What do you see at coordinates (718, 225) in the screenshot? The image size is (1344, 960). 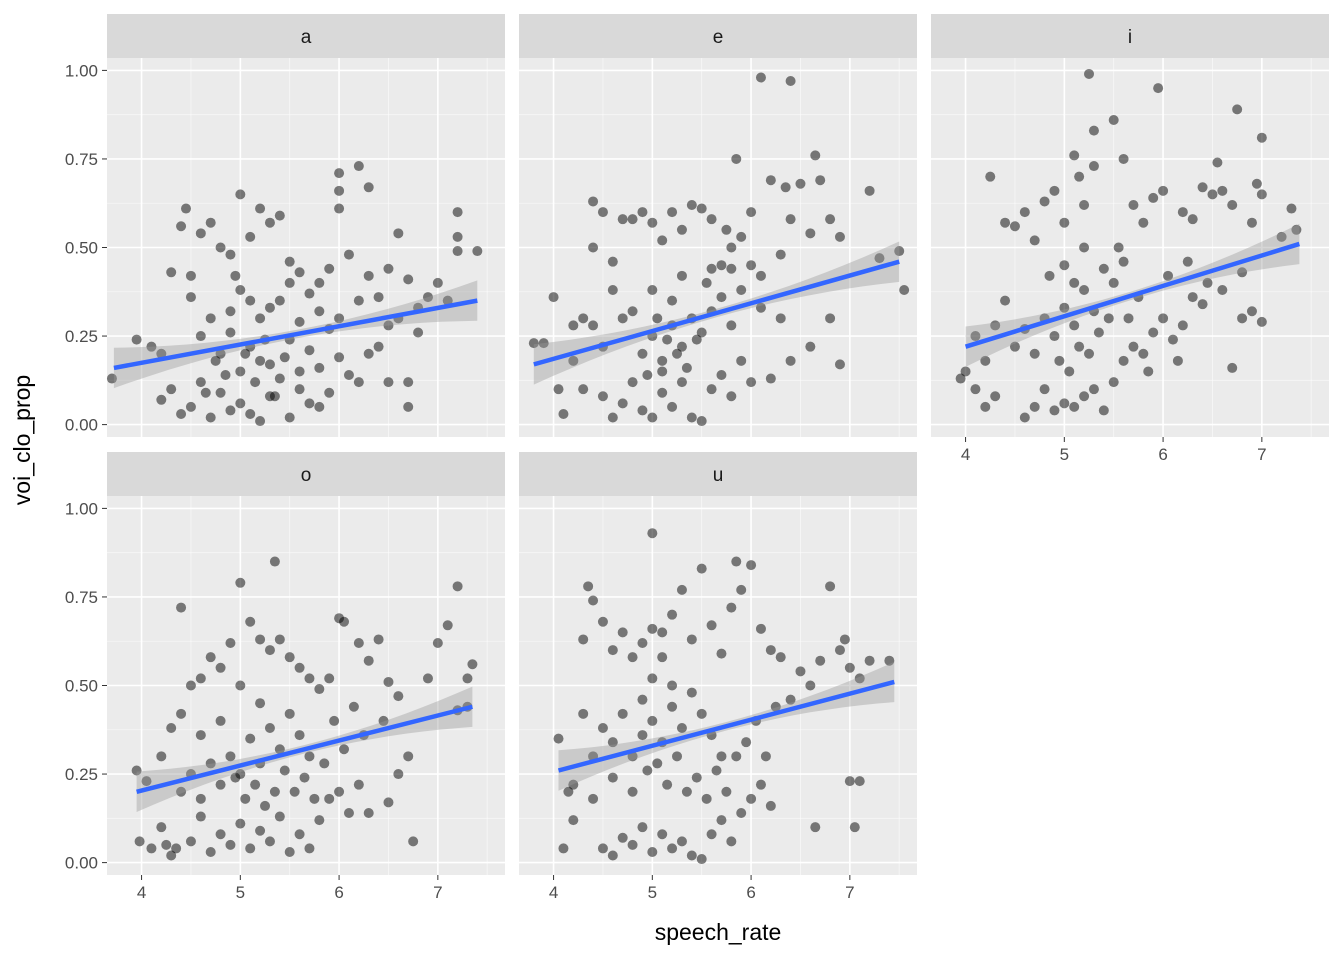 I see `facet-panel-e: e` at bounding box center [718, 225].